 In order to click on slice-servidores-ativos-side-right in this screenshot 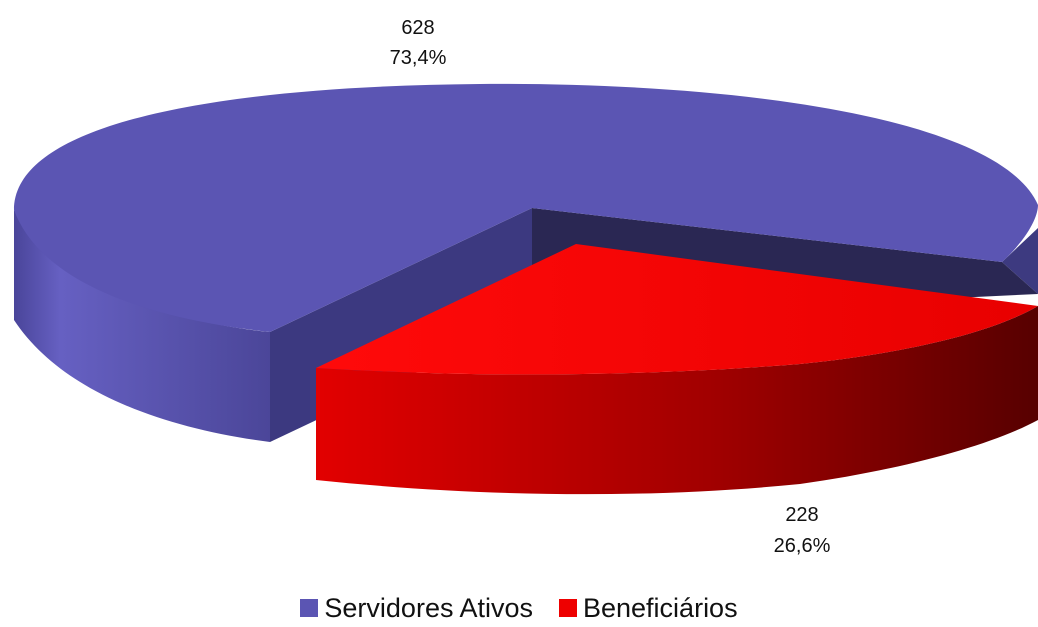, I will do `click(1020, 261)`.